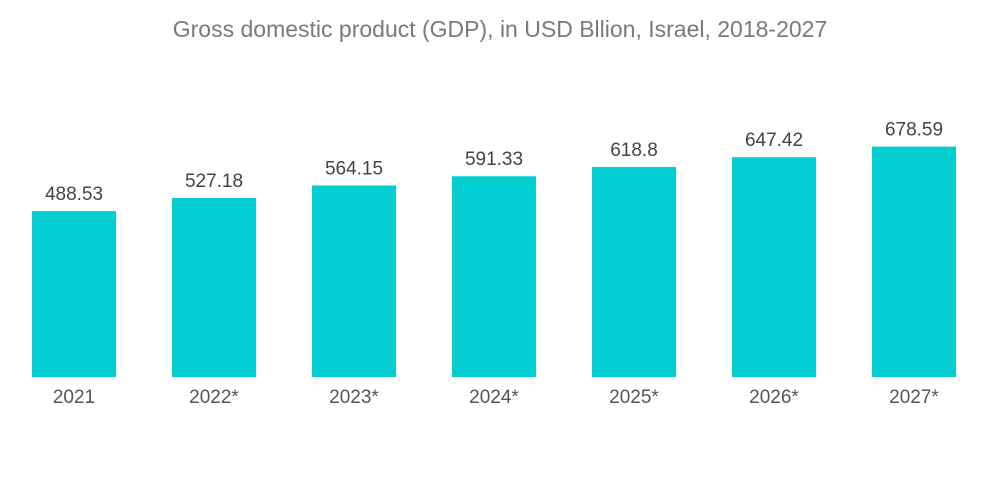  What do you see at coordinates (634, 271) in the screenshot?
I see `bar-2025*` at bounding box center [634, 271].